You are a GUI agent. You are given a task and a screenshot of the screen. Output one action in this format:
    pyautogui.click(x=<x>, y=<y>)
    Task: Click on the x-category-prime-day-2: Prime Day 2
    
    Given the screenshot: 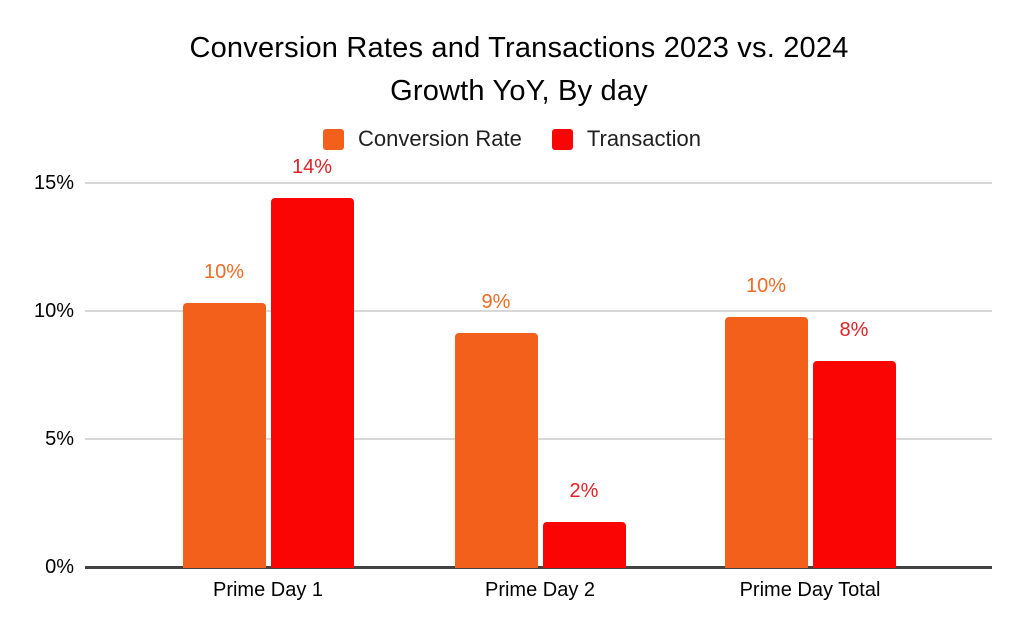 What is the action you would take?
    pyautogui.click(x=540, y=590)
    